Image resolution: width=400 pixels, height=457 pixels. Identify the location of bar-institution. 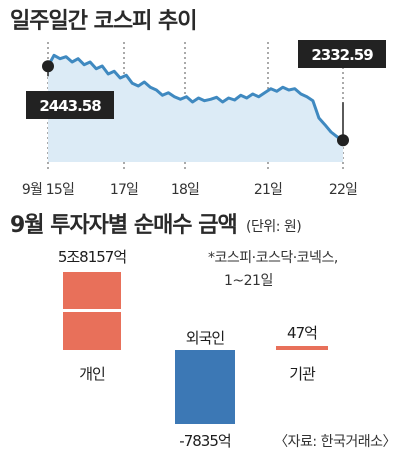
(302, 348).